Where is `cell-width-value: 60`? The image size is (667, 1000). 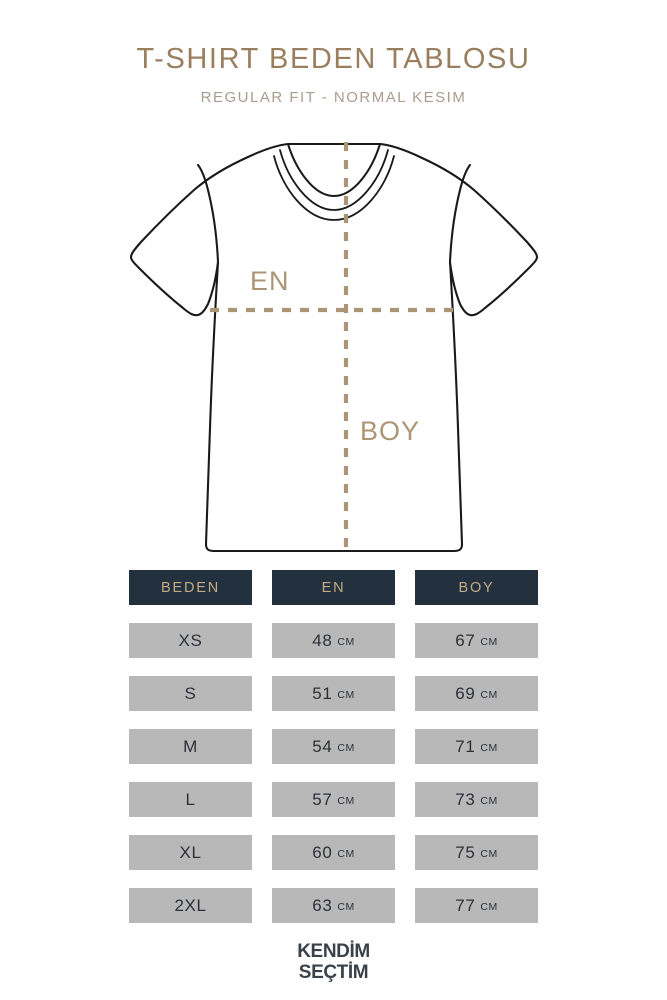
cell-width-value: 60 is located at coordinates (322, 852).